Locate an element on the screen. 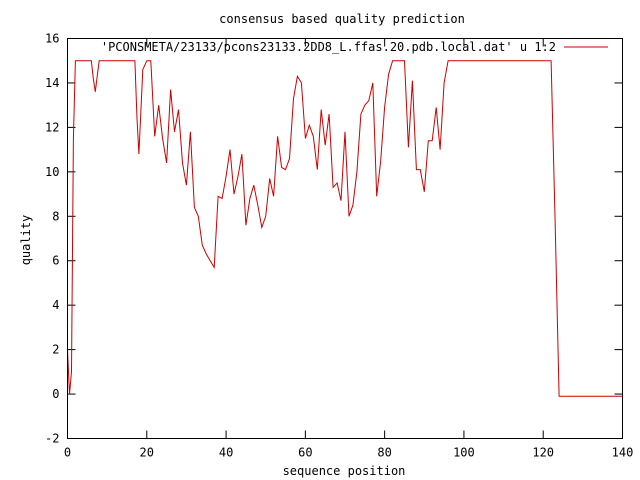  x-tick-label: 140 is located at coordinates (623, 453).